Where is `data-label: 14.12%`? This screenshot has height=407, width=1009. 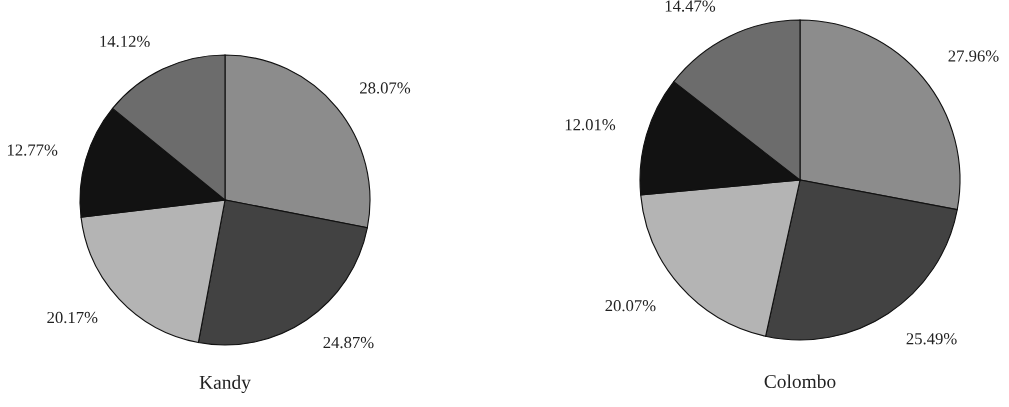 data-label: 14.12% is located at coordinates (125, 41).